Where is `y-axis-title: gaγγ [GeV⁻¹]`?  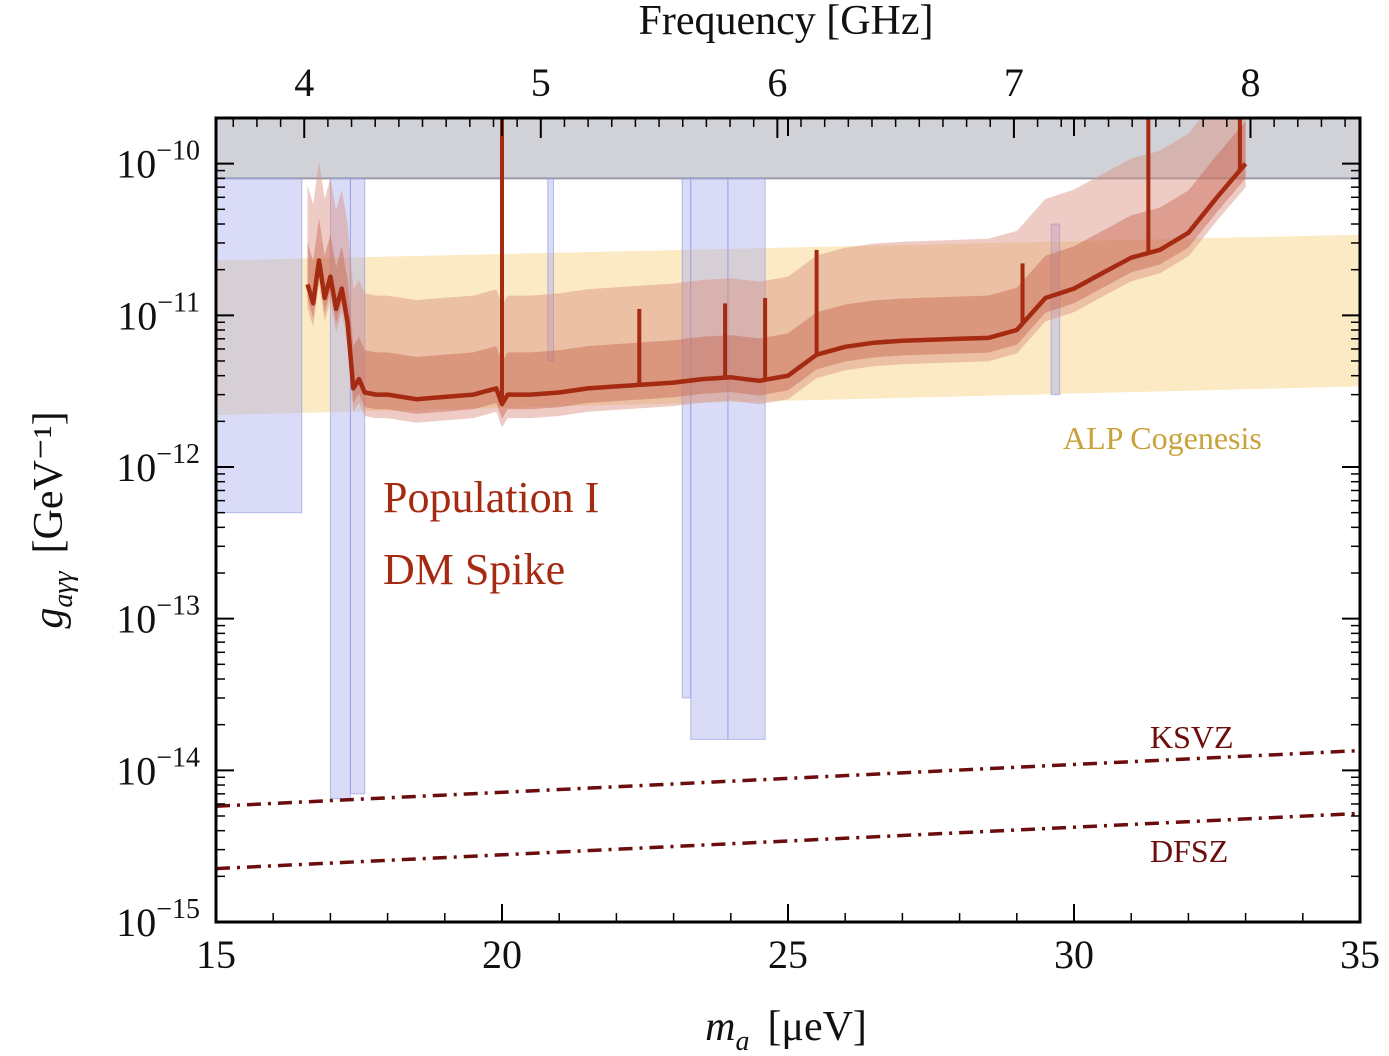
y-axis-title: gaγγ [GeV⁻¹] is located at coordinates (52, 519).